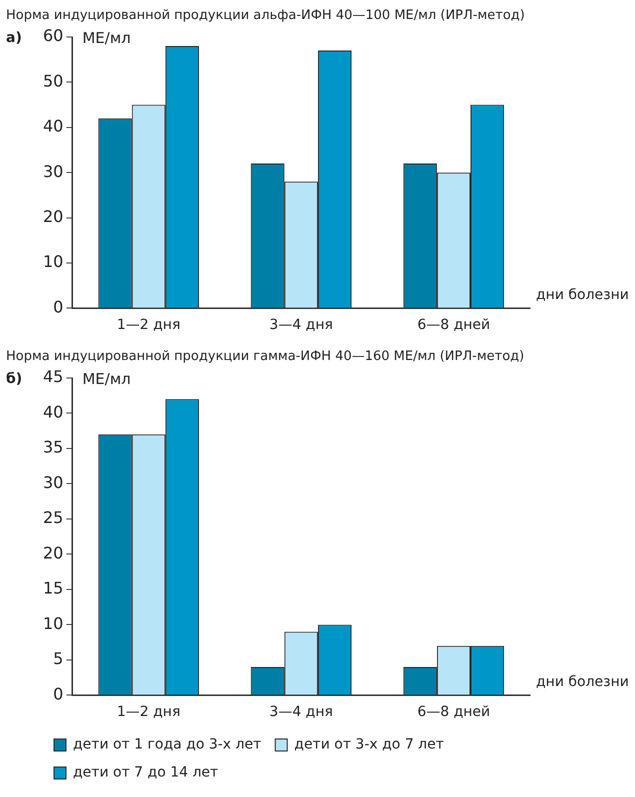 The image size is (635, 797). I want to click on chart-title: Норма индуцированной продукции гамма-ИФН 40—160 МЕ/мл (ИРЛ-метод), so click(265, 356).